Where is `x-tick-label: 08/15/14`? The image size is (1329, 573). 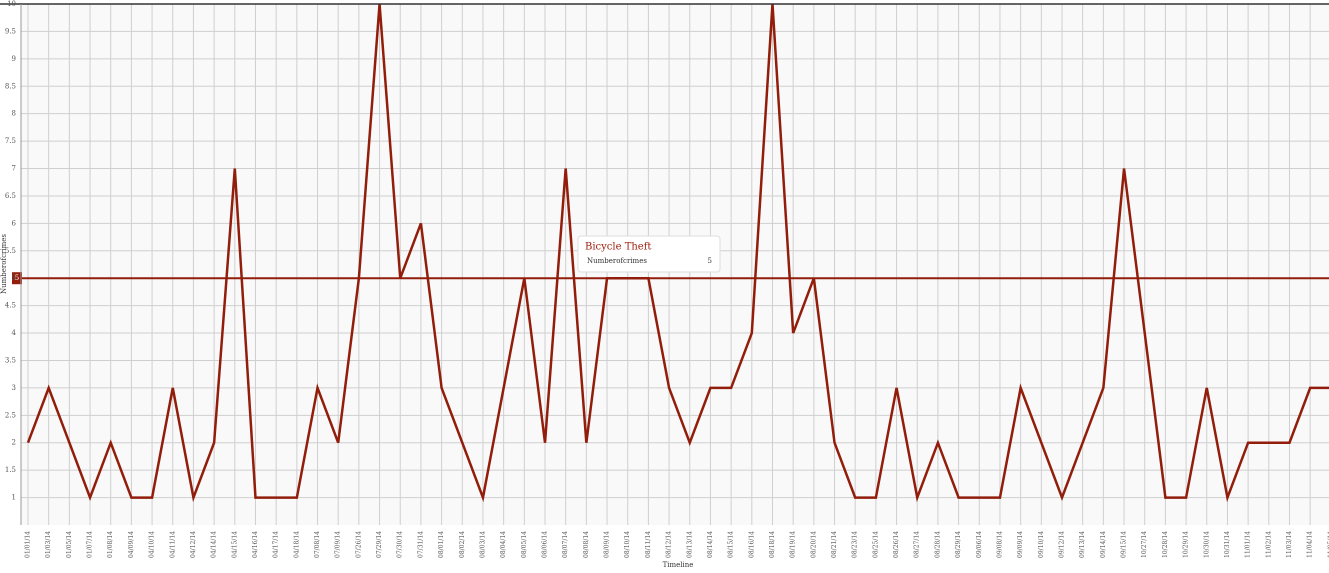 x-tick-label: 08/15/14 is located at coordinates (731, 544).